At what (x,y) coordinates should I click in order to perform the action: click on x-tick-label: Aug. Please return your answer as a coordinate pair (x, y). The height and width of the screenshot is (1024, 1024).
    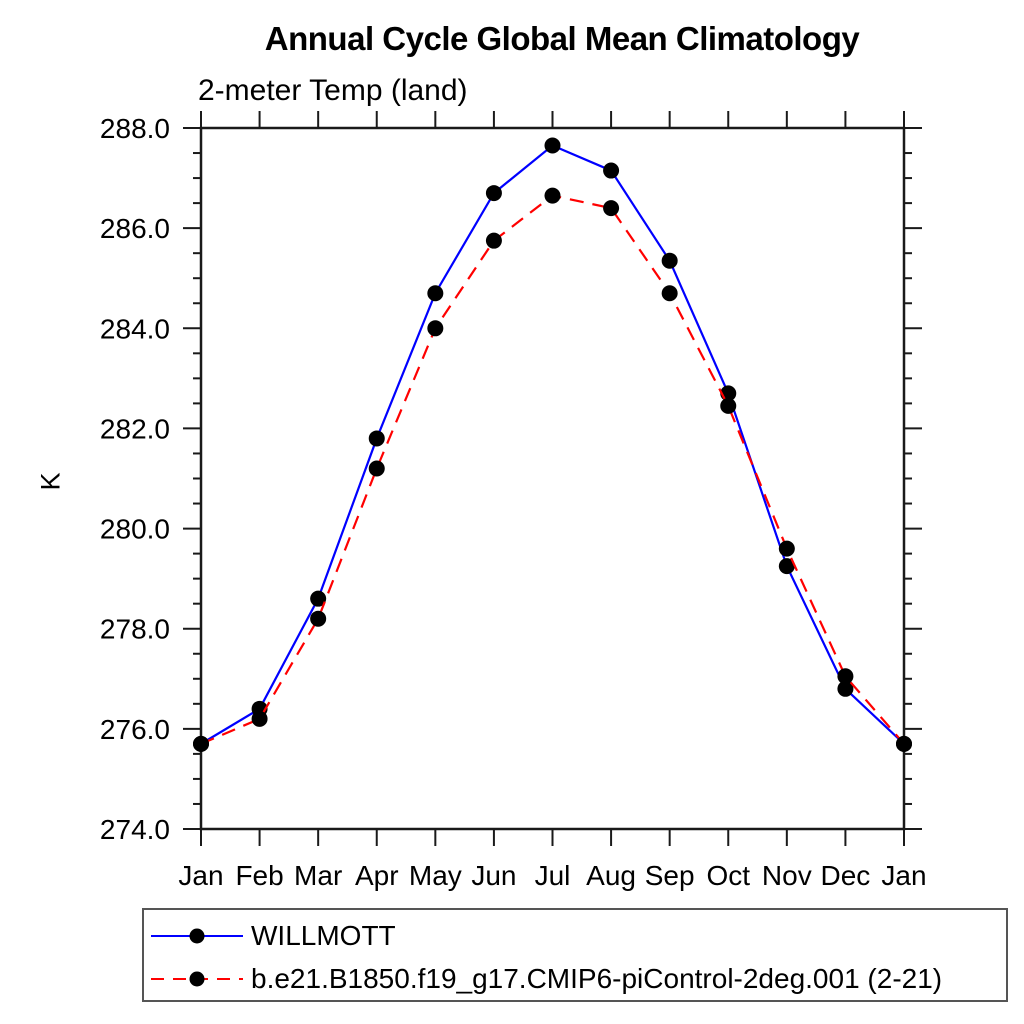
    Looking at the image, I should click on (611, 875).